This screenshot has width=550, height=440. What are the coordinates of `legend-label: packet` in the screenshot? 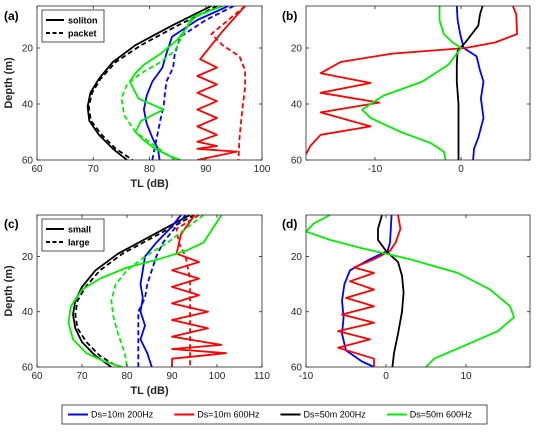 It's located at (82, 34).